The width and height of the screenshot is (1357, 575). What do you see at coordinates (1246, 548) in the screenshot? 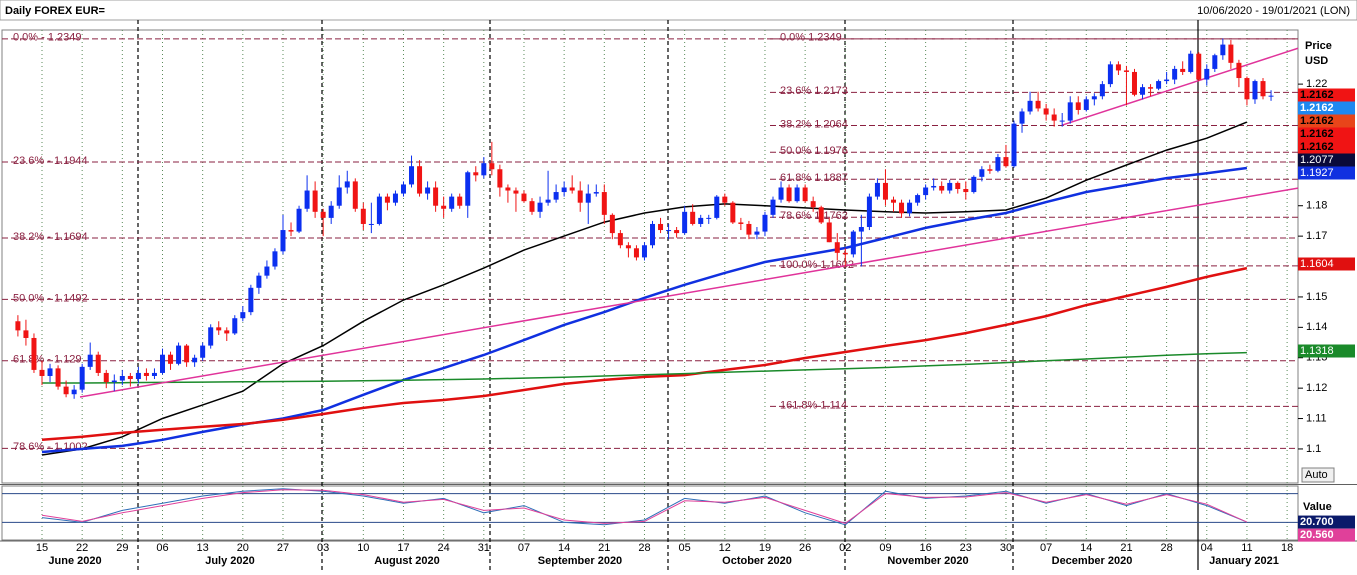
I see `x-tick-label: 11` at bounding box center [1246, 548].